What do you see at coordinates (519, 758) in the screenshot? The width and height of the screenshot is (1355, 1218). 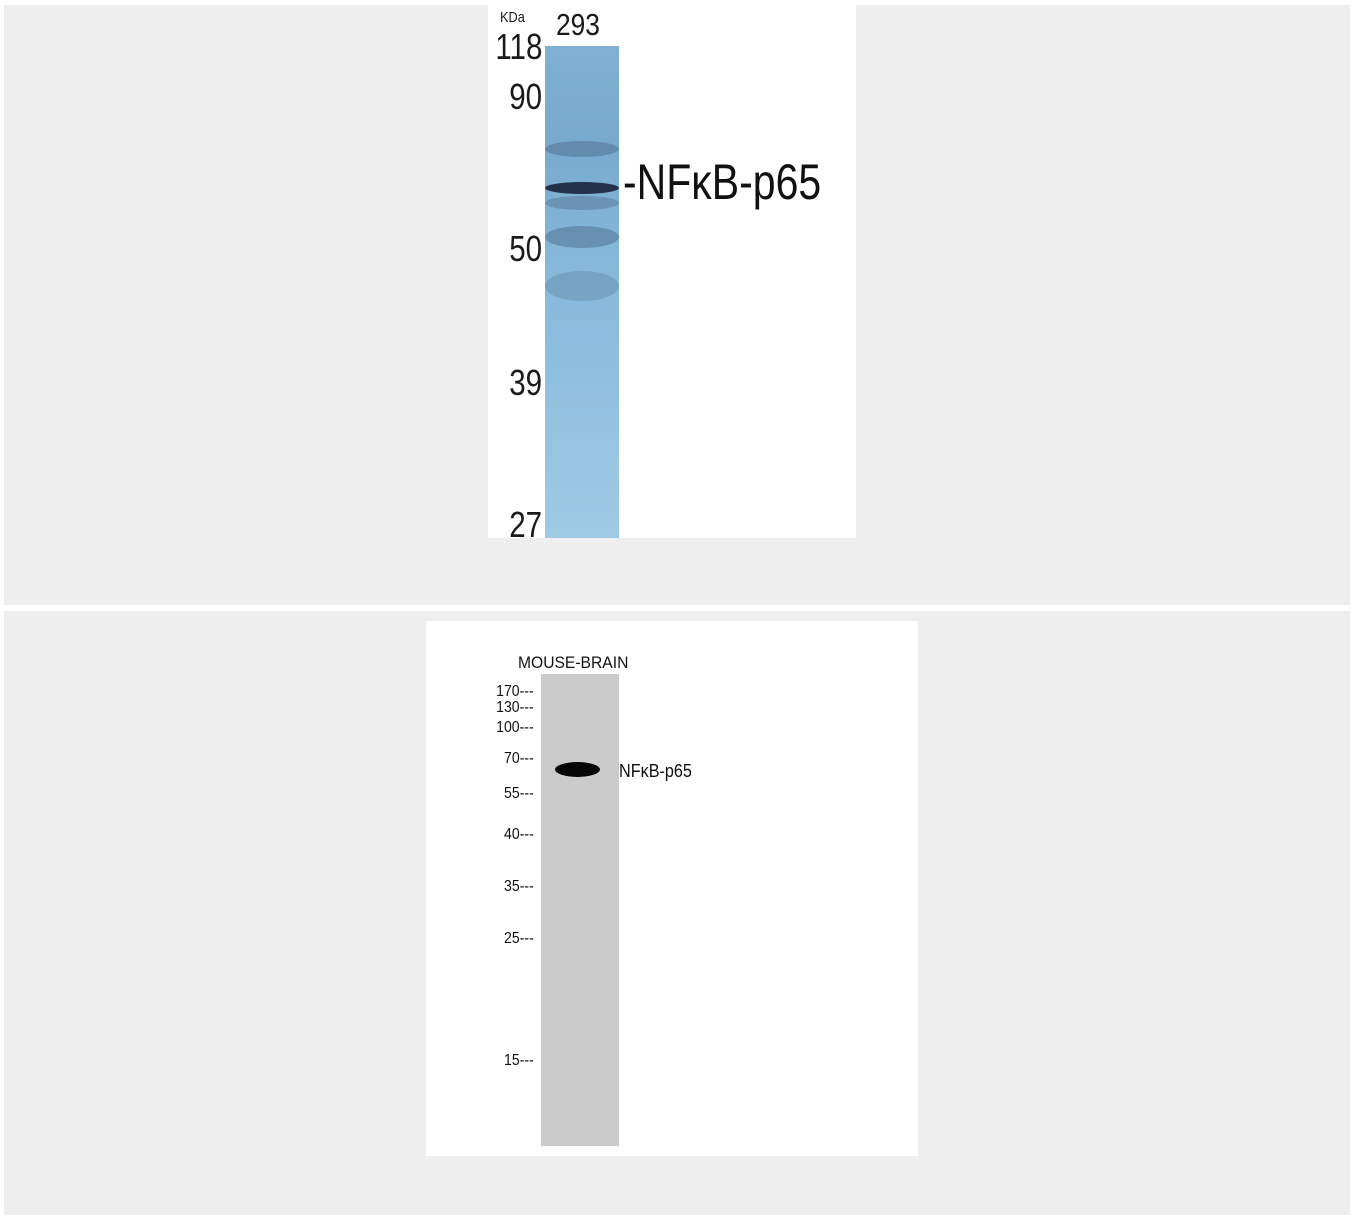 I see `marker-70: 70---` at bounding box center [519, 758].